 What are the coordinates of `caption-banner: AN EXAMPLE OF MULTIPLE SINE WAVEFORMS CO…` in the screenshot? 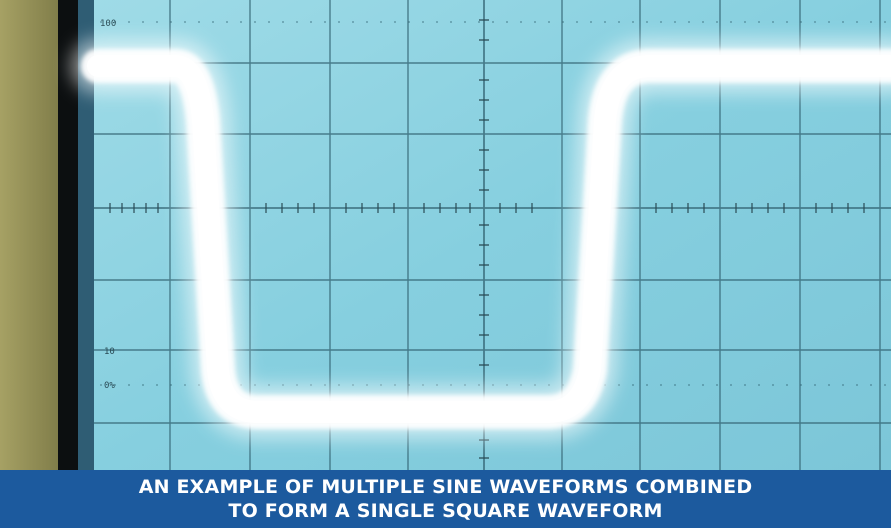 It's located at (445, 499).